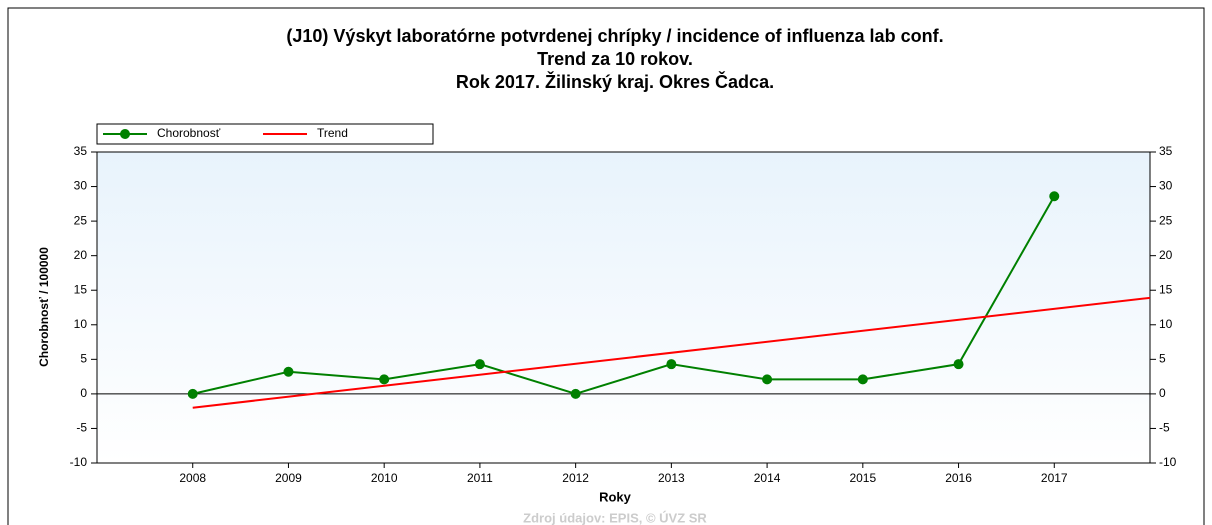 The width and height of the screenshot is (1212, 525). I want to click on chart-title: Rok 2017. Žilinský kraj. Okres Čadca., so click(615, 81).